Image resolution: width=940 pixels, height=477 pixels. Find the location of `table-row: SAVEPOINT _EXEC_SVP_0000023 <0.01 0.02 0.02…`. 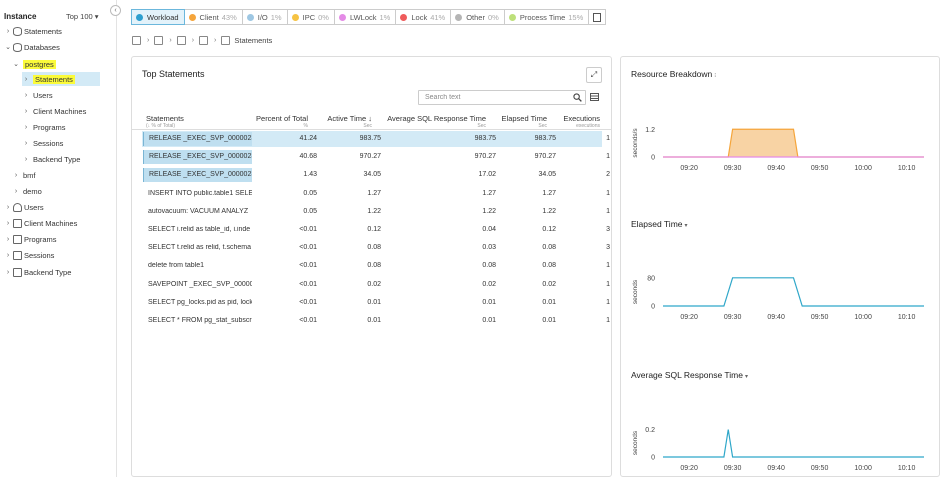

table-row: SAVEPOINT _EXEC_SVP_0000023 <0.01 0.02 0.02… is located at coordinates (376, 285).